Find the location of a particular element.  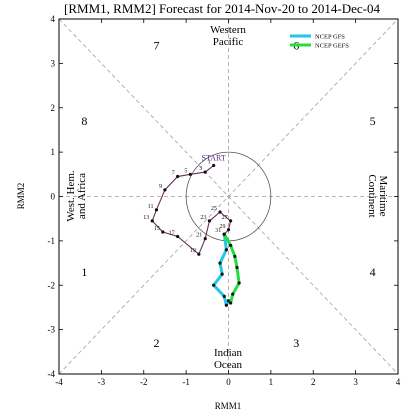

region-top-line2: Pacific is located at coordinates (228, 42).